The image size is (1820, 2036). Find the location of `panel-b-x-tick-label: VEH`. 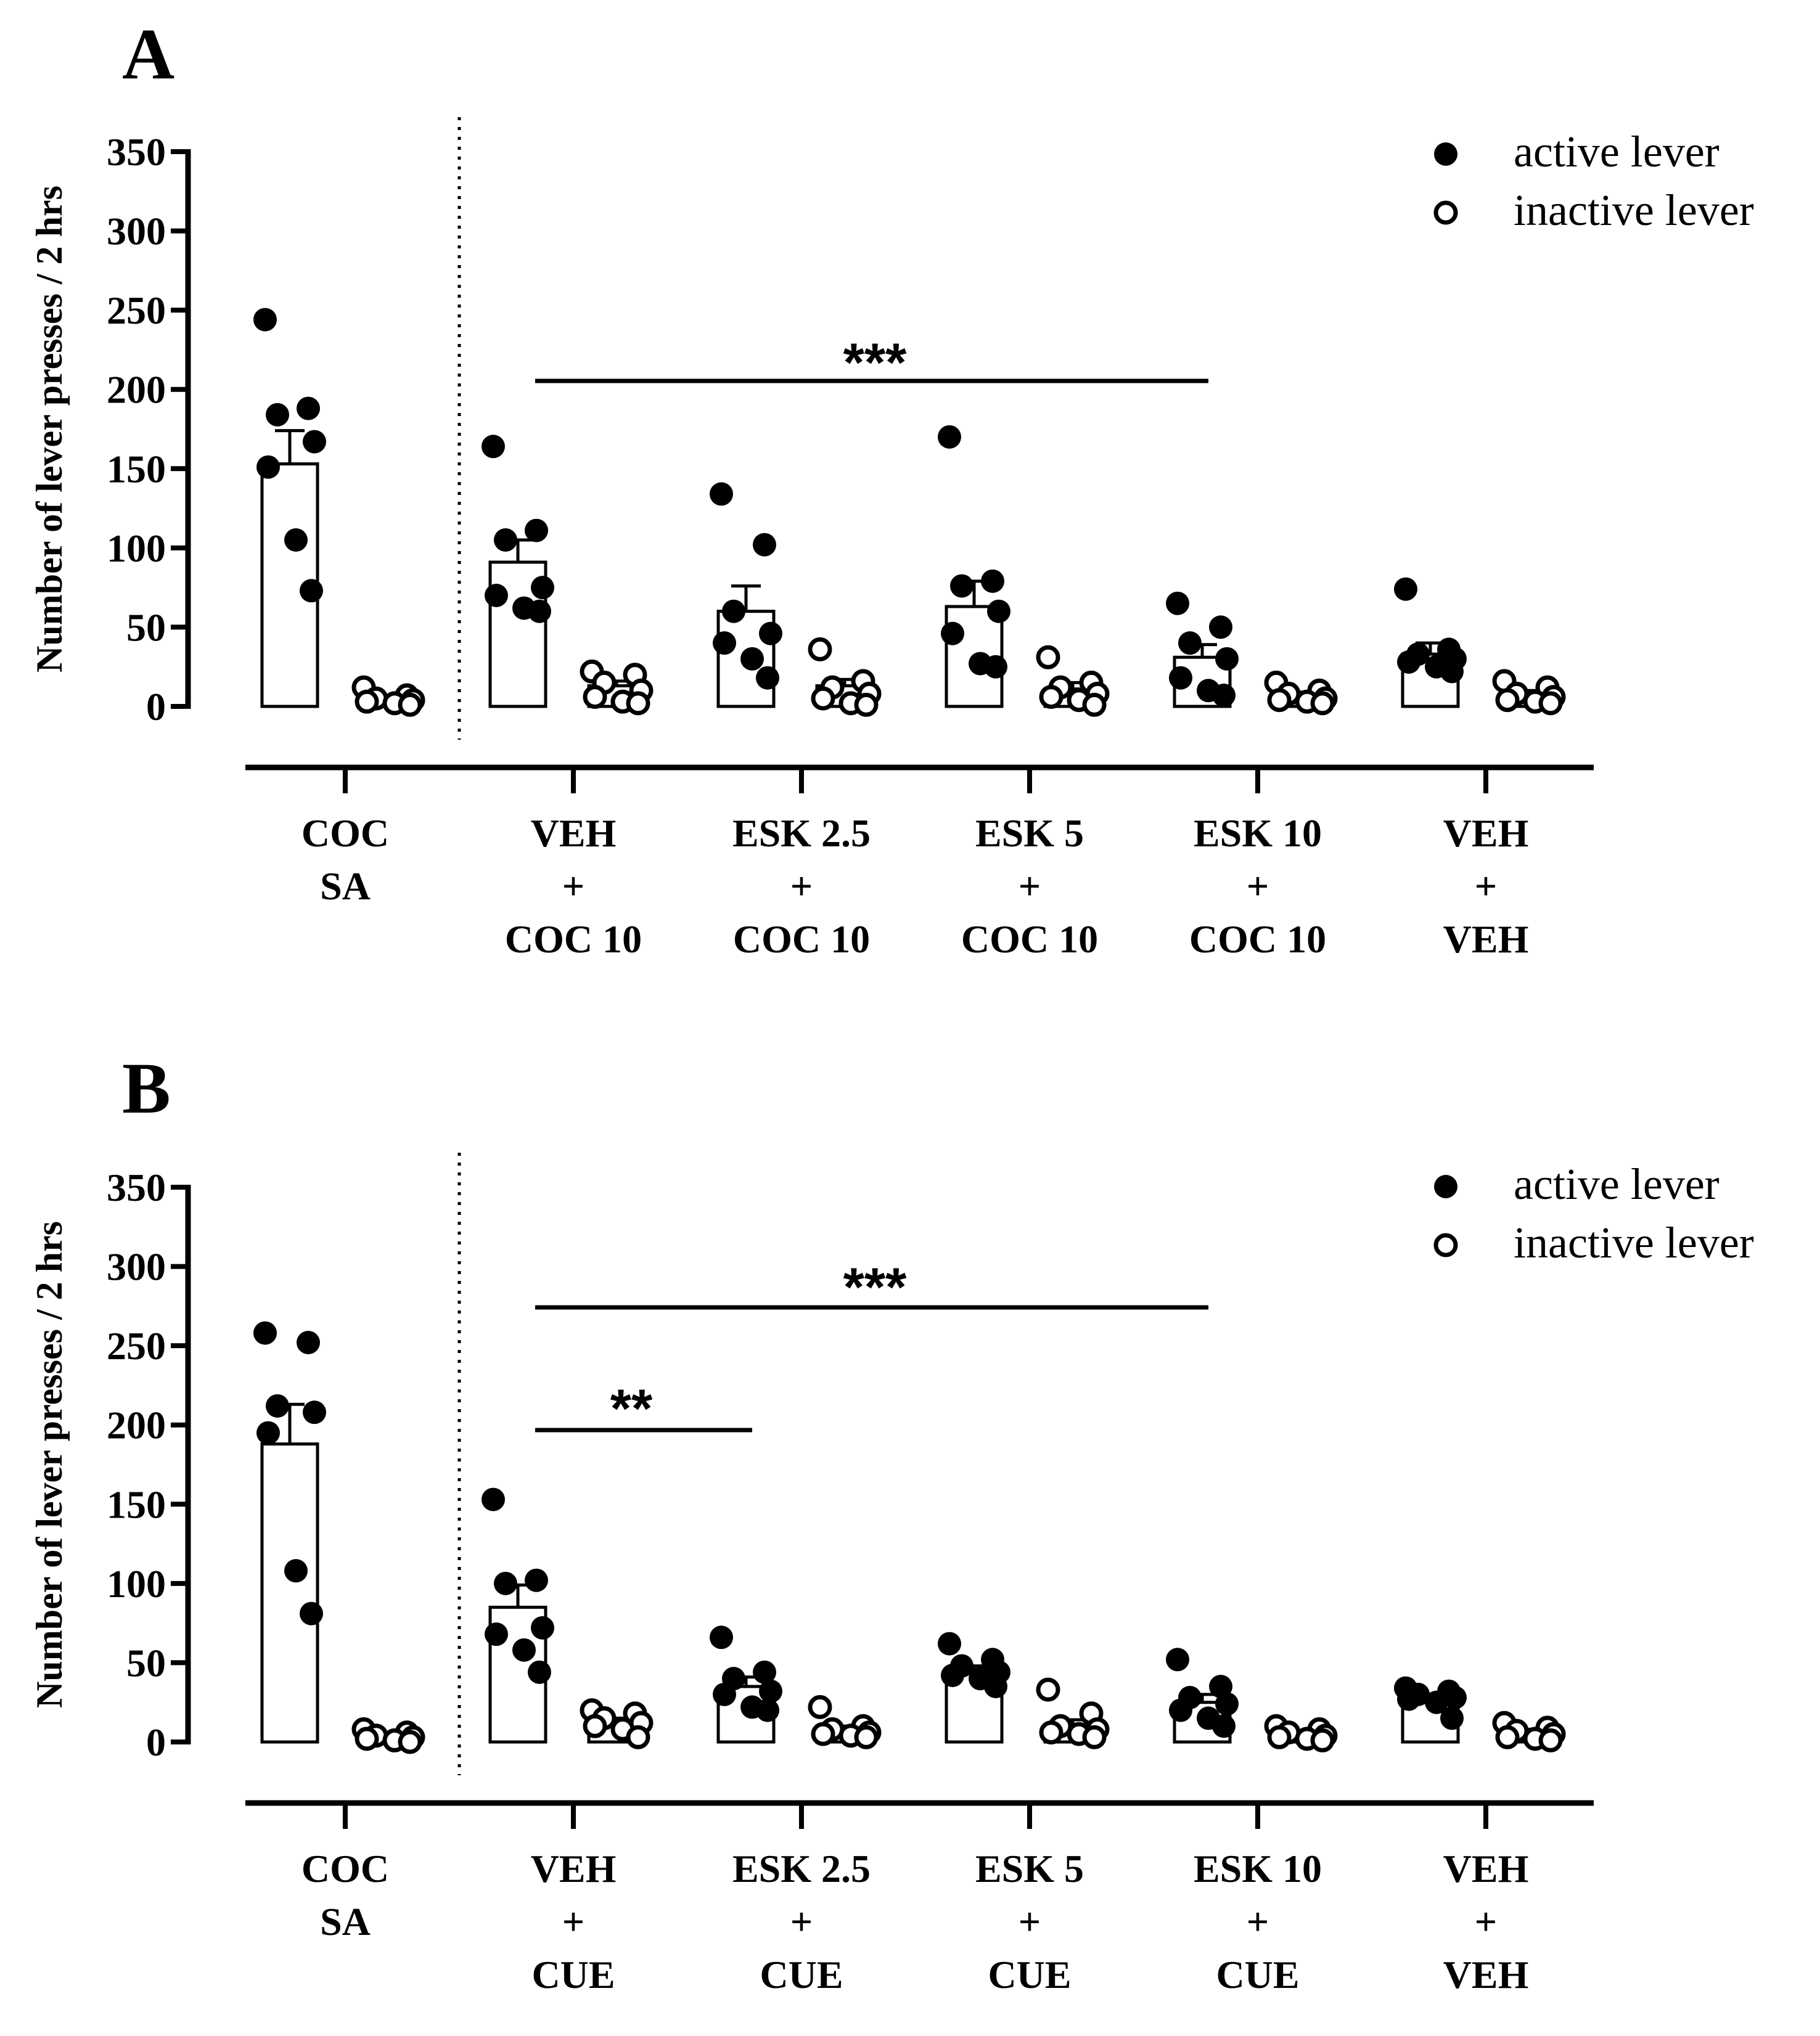

panel-b-x-tick-label: VEH is located at coordinates (1486, 1869).